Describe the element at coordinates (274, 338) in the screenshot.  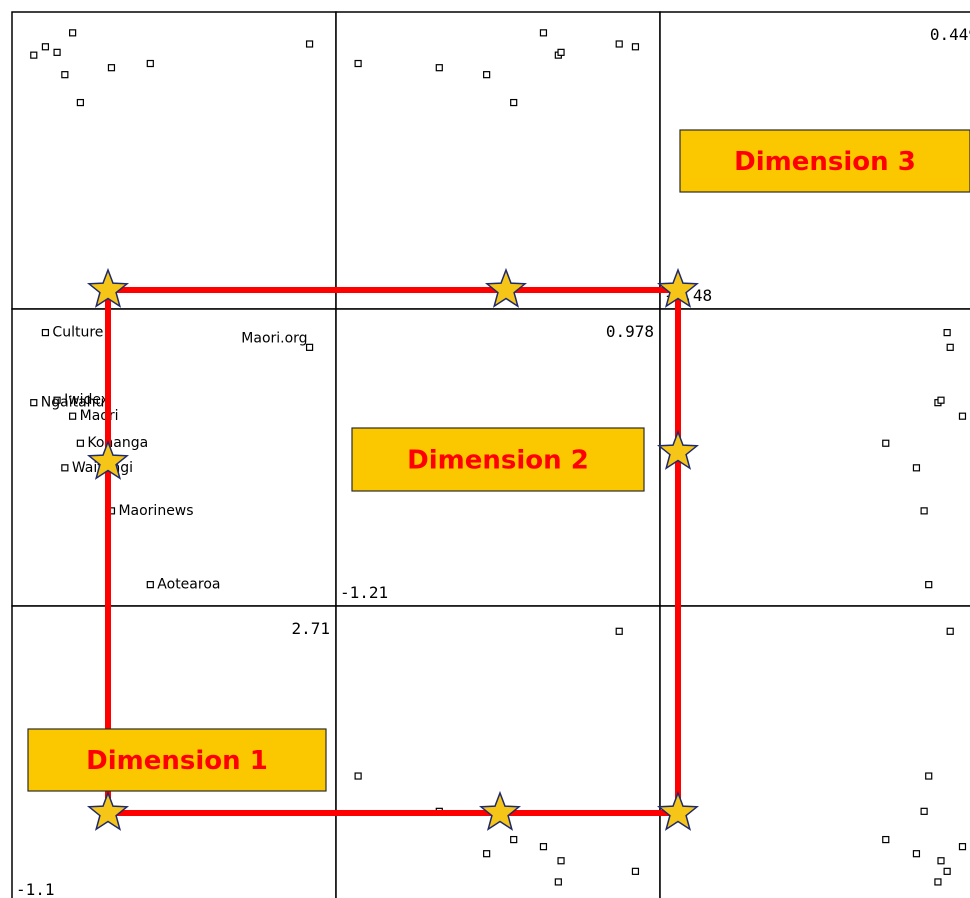
I see `point-label: Maori.org` at that location.